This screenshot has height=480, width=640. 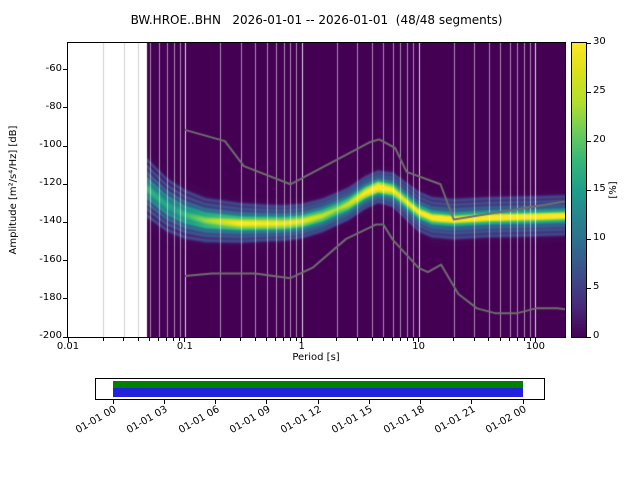 What do you see at coordinates (53, 68) in the screenshot?
I see `y-tick-label: -60` at bounding box center [53, 68].